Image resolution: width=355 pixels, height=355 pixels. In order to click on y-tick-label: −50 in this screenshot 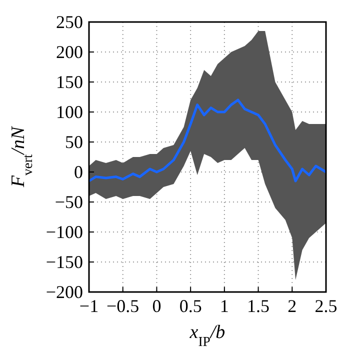, I will do `click(68, 202)`.